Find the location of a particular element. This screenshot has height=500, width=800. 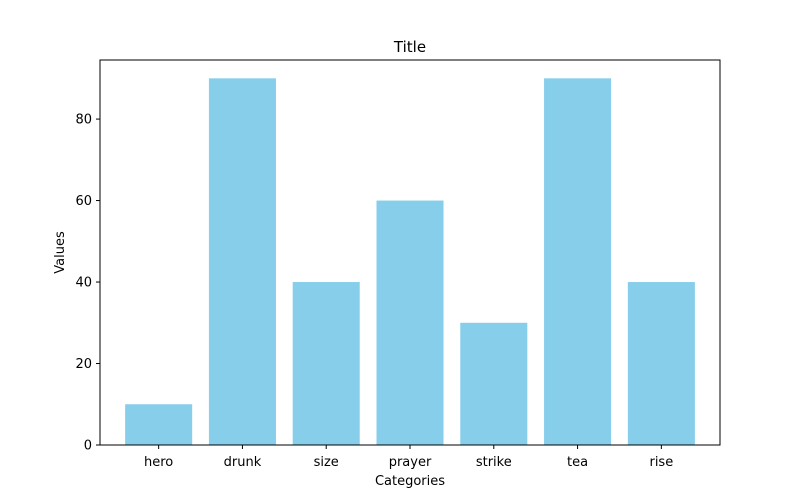

bar-strike is located at coordinates (494, 383).